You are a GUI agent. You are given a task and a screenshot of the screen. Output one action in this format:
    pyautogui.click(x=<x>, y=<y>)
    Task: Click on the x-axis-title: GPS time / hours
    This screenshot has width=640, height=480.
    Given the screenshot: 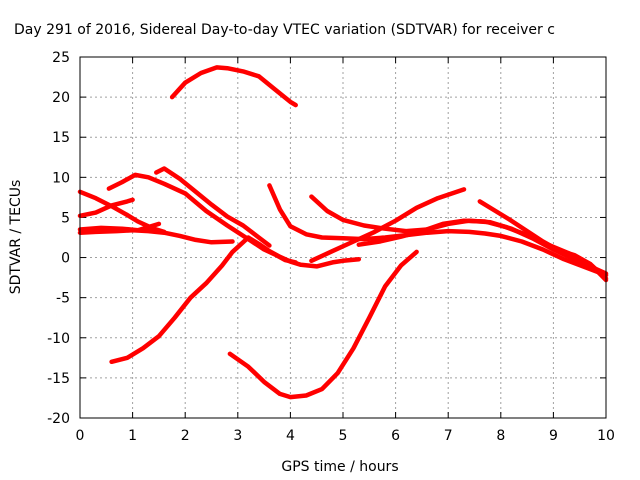 What is the action you would take?
    pyautogui.click(x=339, y=467)
    